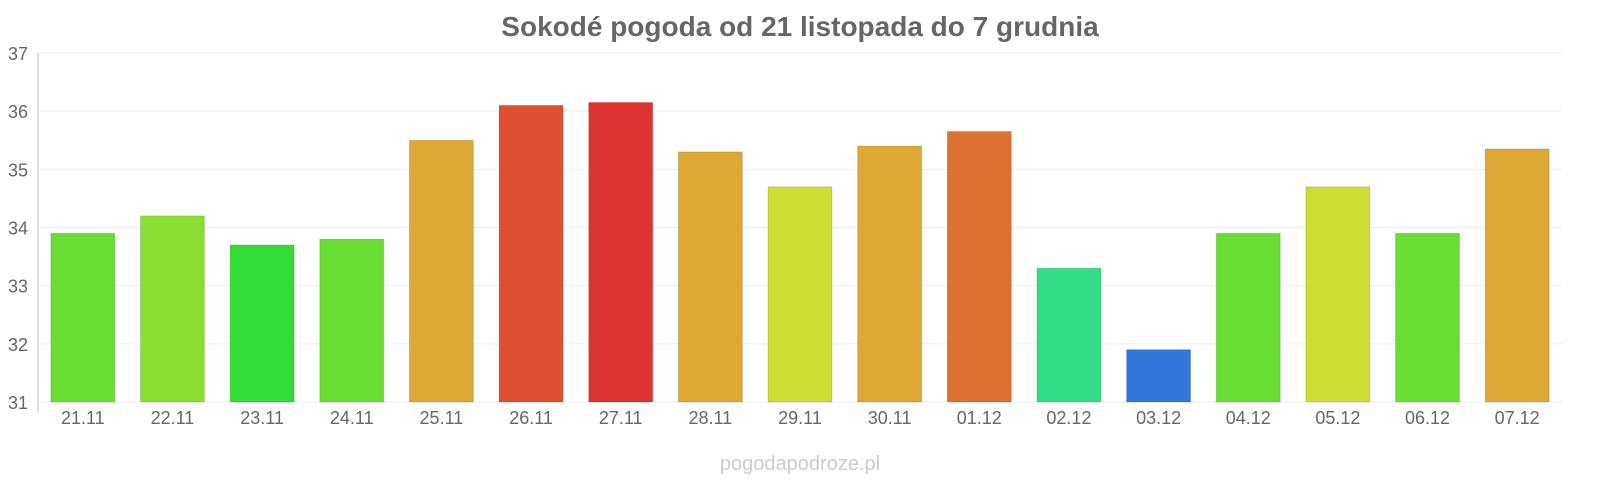 This screenshot has height=485, width=1600. I want to click on bar-23.11, so click(262, 323).